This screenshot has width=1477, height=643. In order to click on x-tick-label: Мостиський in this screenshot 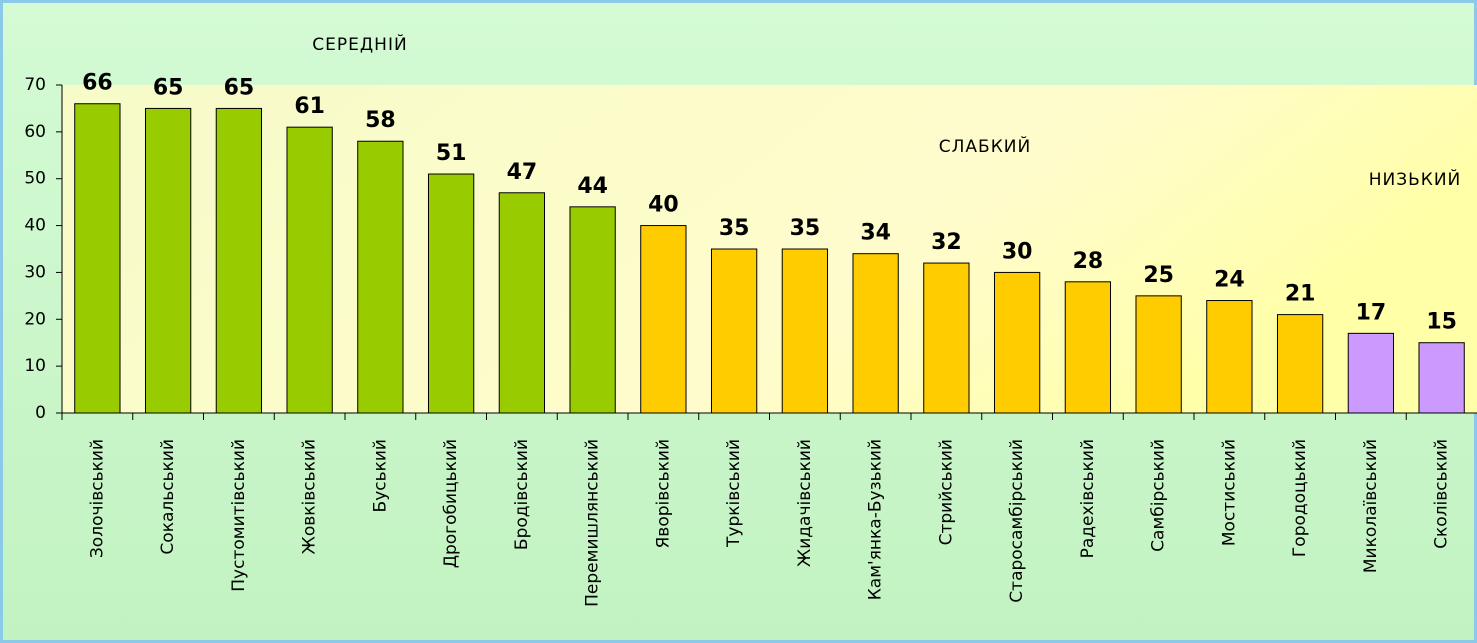, I will do `click(1229, 492)`.